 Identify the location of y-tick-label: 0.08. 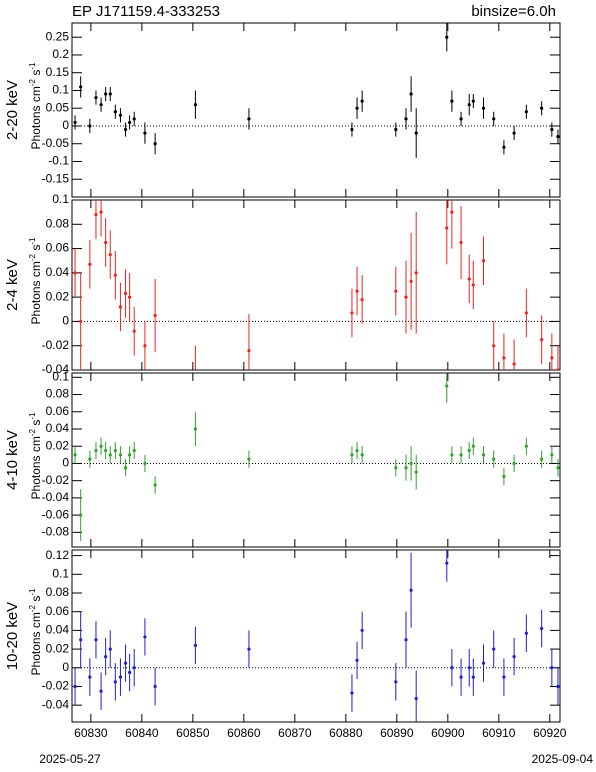
(58, 592).